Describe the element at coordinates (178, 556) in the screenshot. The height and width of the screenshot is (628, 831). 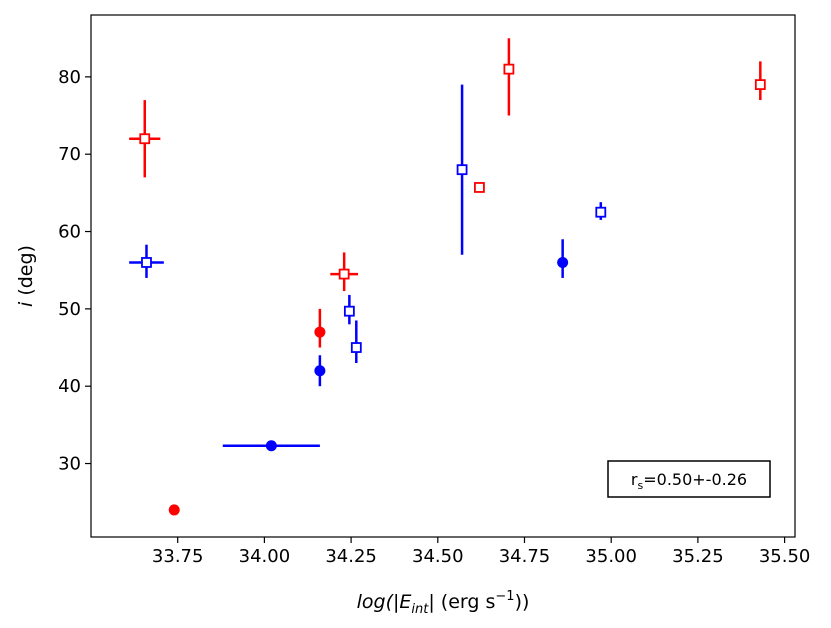
I see `x-tick-label: 33.75` at that location.